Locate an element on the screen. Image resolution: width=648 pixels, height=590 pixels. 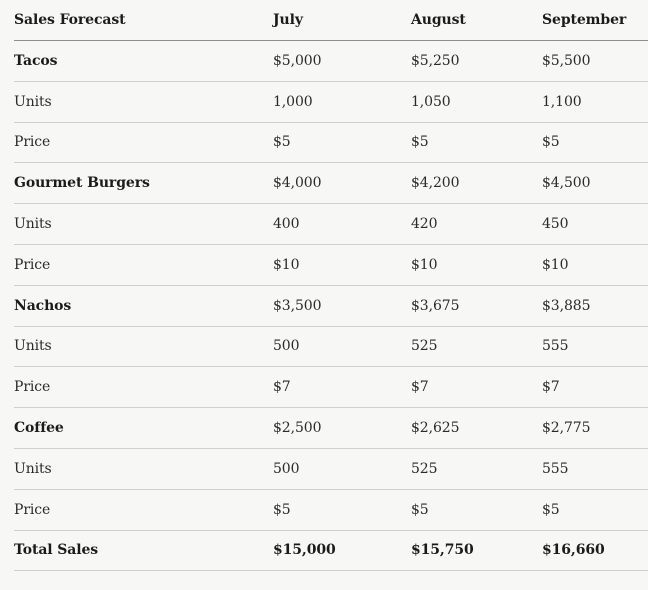
cell-august: $7 is located at coordinates (420, 387).